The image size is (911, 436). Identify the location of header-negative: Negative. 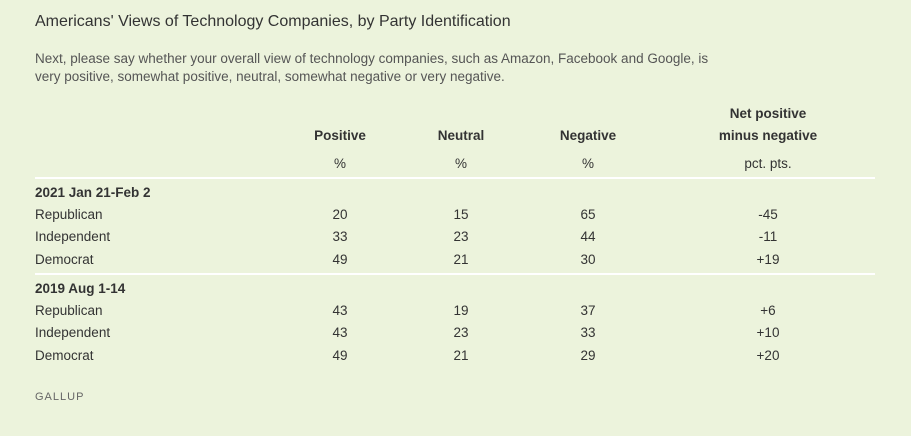
(588, 135).